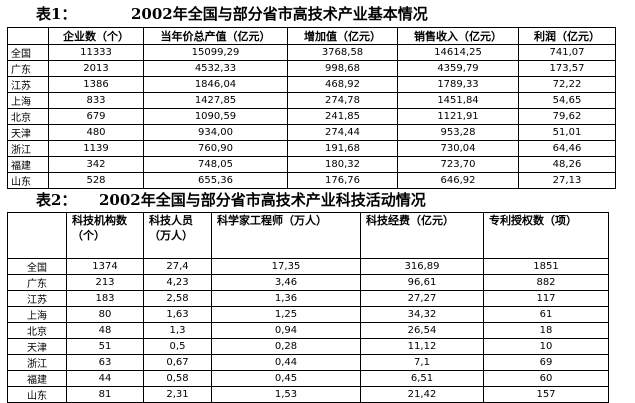 Image resolution: width=635 pixels, height=403 pixels. I want to click on value-cell: 2013, so click(96, 68).